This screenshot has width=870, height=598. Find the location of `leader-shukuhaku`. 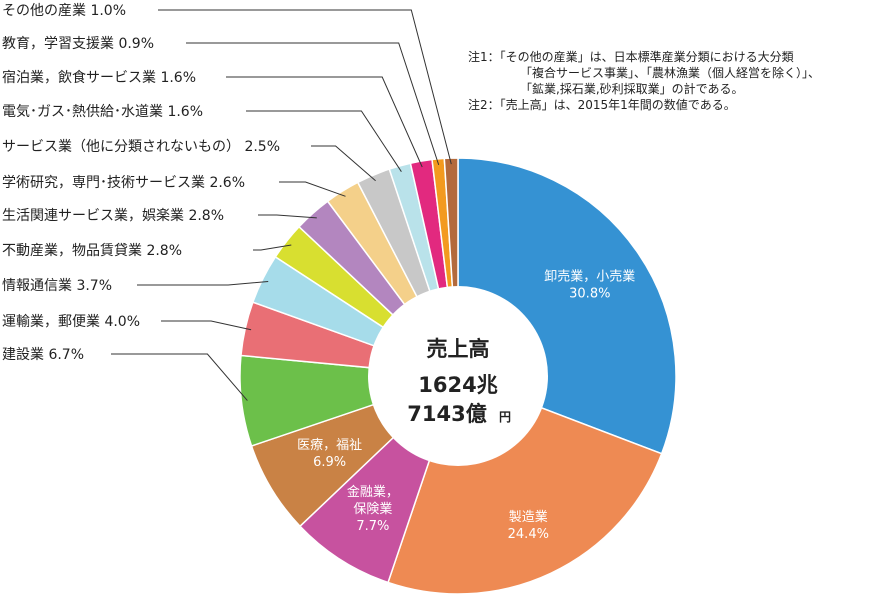

leader-shukuhaku is located at coordinates (324, 122).